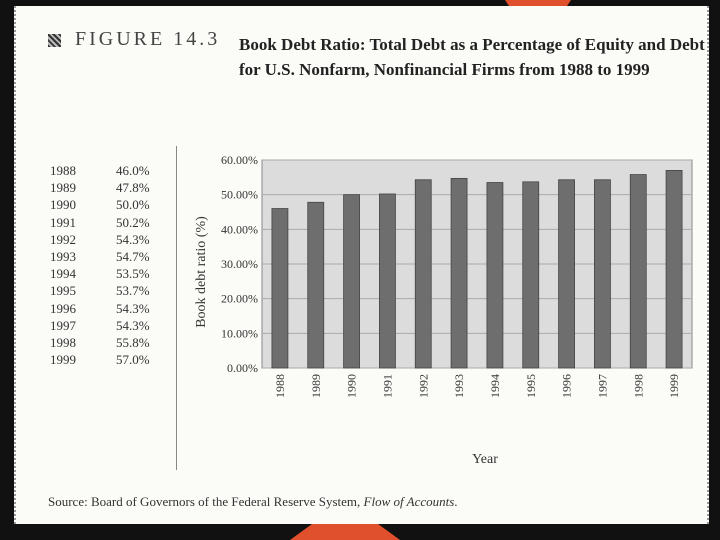 This screenshot has height=540, width=720. What do you see at coordinates (100, 222) in the screenshot?
I see `table-row: 1991 50.2%` at bounding box center [100, 222].